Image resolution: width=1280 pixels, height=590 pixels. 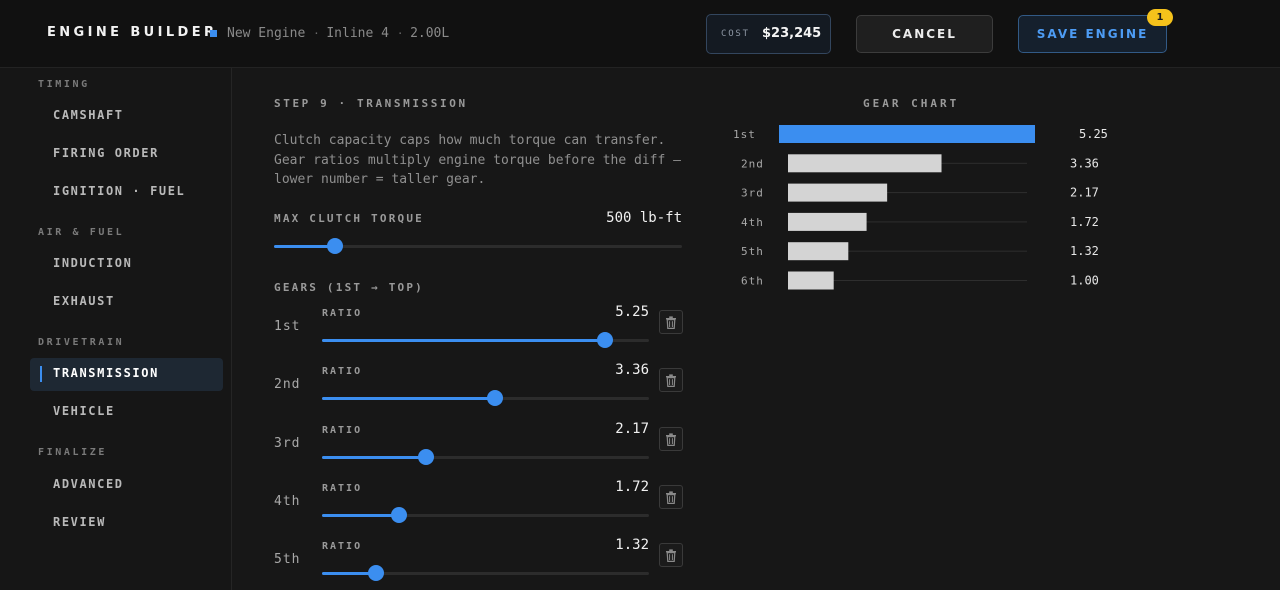 I want to click on clutch-torque-slider, so click(x=478, y=246).